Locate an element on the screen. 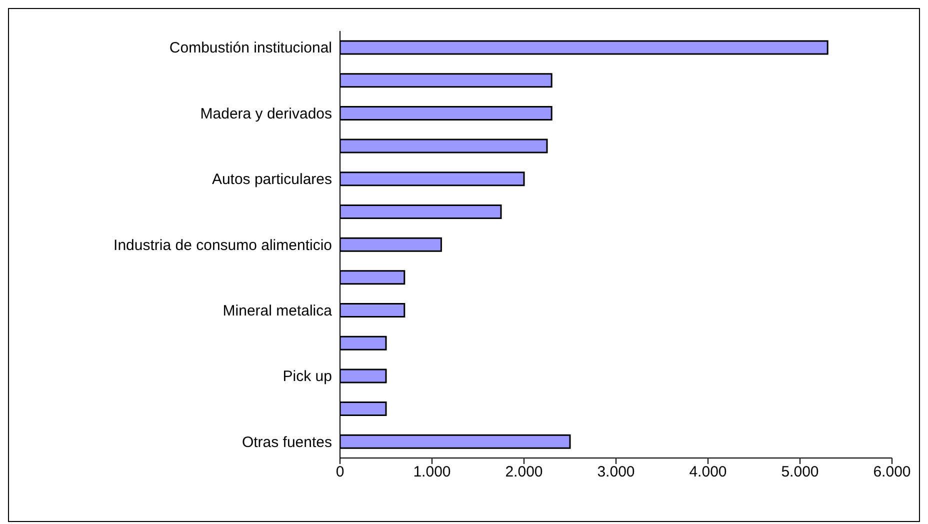  y-tick-label: Industria de consumo alimenticio is located at coordinates (223, 245).